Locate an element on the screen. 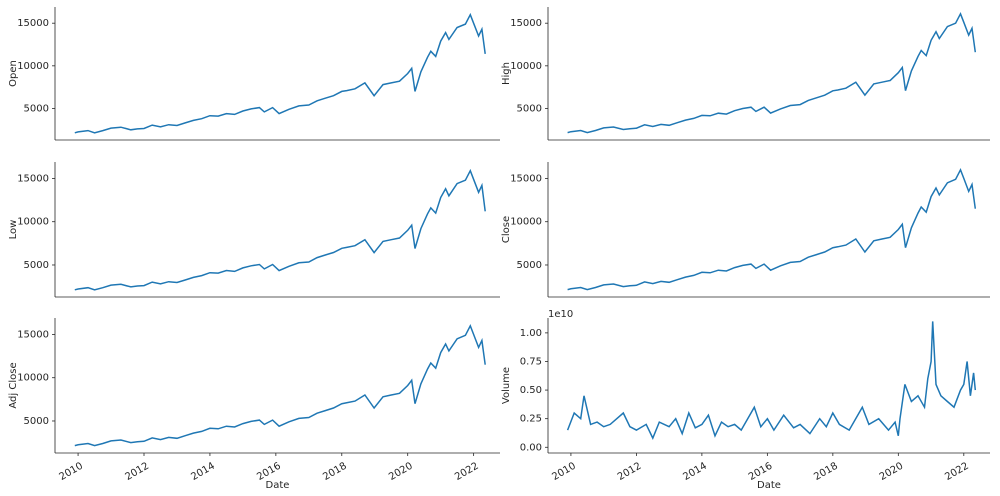 This screenshot has width=1000, height=496. y-tick-label: 0.75 is located at coordinates (531, 361).